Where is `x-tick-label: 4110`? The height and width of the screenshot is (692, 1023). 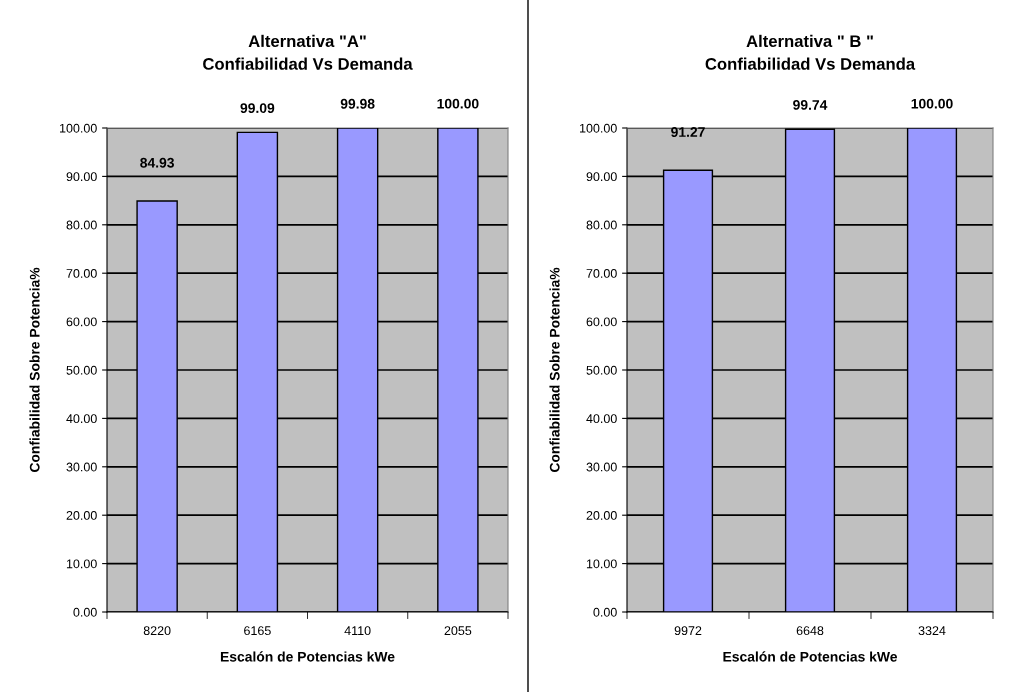 x-tick-label: 4110 is located at coordinates (357, 631).